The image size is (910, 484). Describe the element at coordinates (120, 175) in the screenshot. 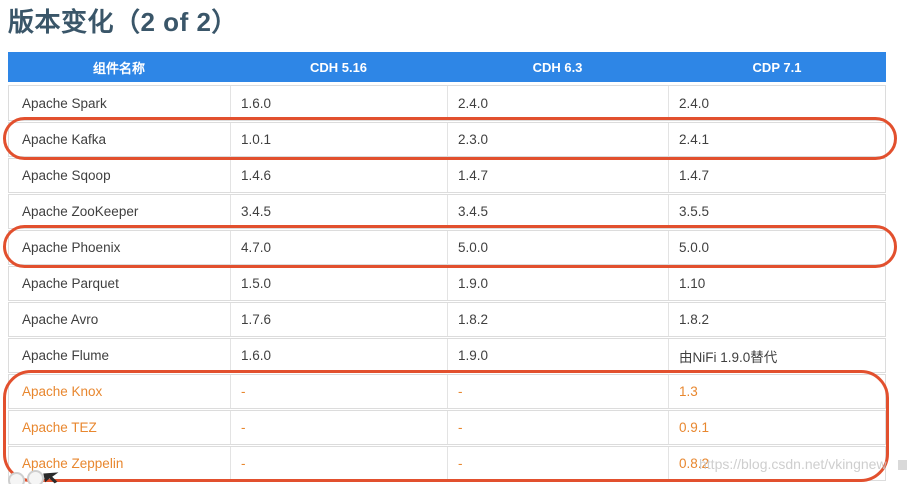

I see `component-name-cell: Apache Sqoop` at that location.